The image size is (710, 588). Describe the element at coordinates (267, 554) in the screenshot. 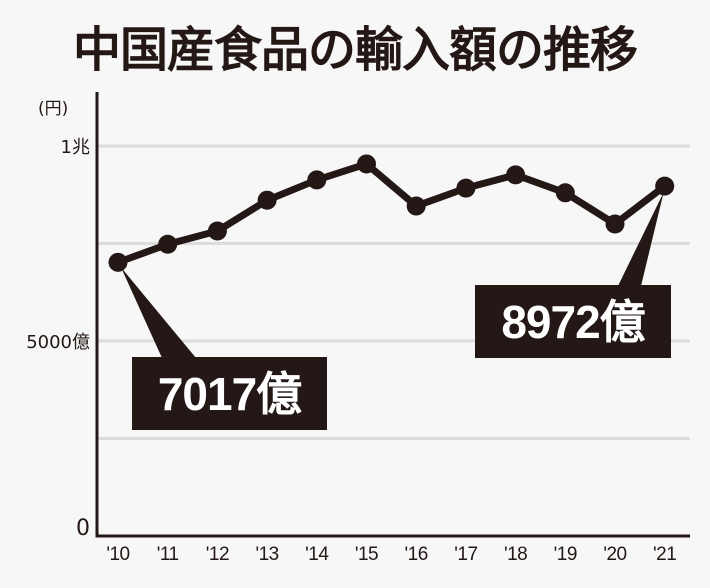

I see `x-tick-label: '13` at that location.